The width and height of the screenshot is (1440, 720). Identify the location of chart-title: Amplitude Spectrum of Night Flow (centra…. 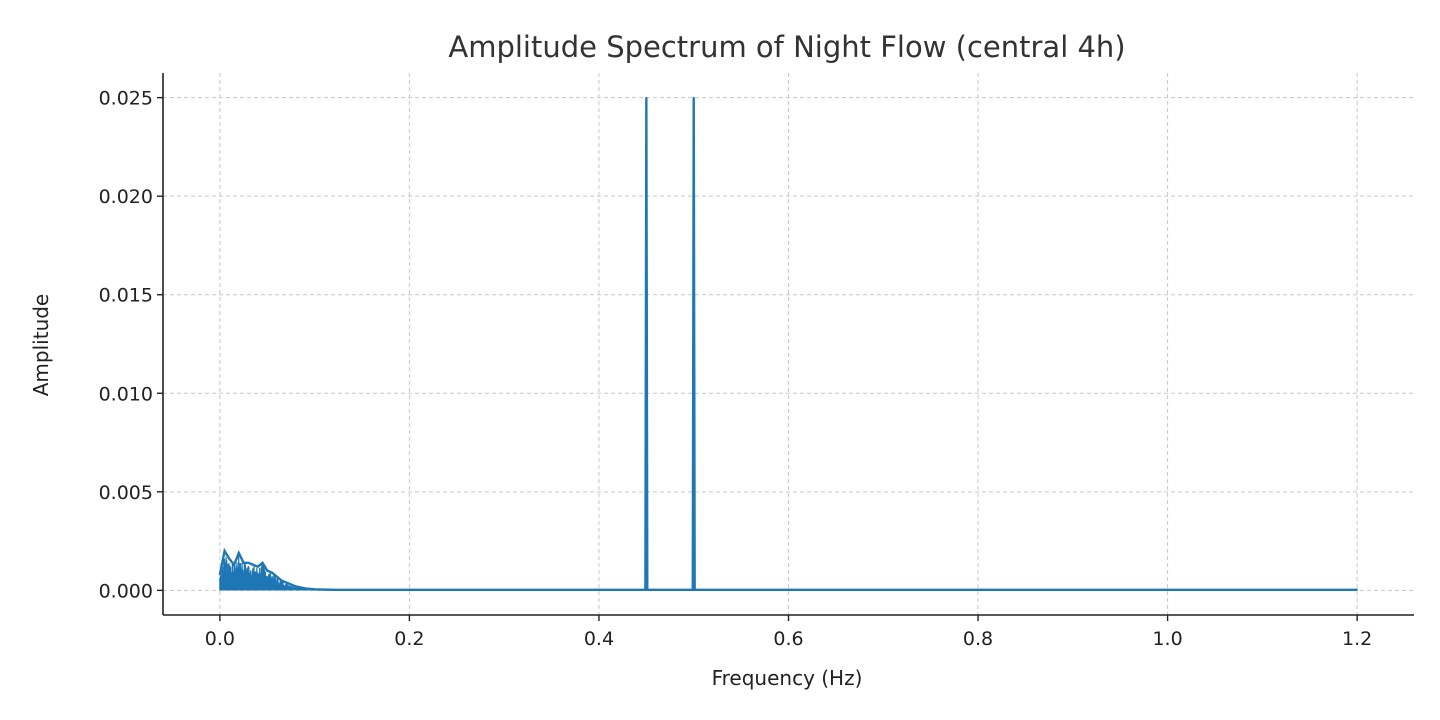
(786, 47).